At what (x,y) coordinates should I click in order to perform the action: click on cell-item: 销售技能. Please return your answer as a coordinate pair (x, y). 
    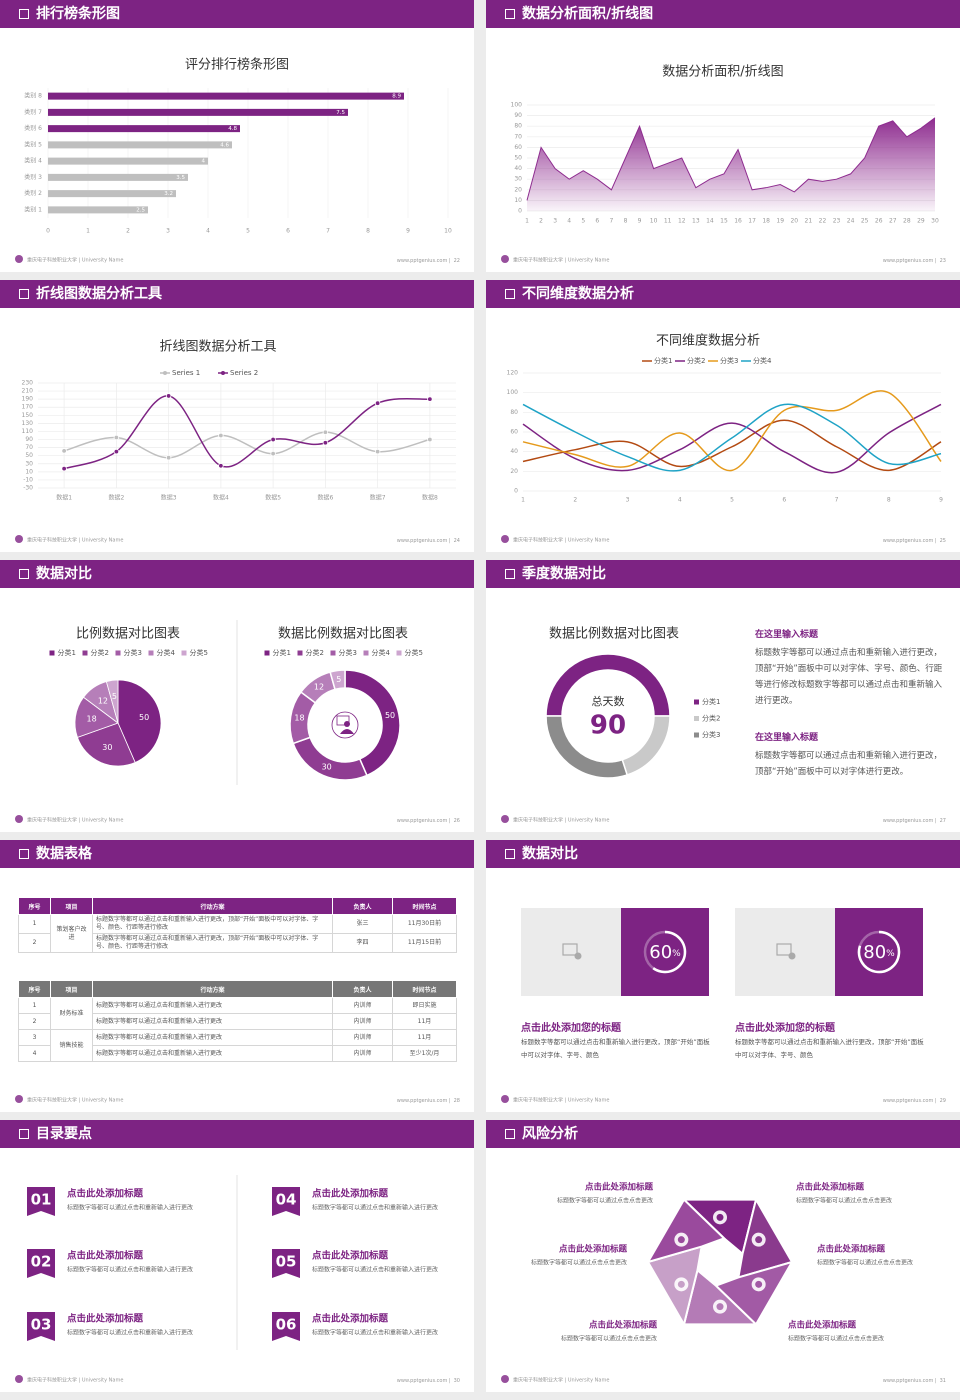
    Looking at the image, I should click on (71, 1045).